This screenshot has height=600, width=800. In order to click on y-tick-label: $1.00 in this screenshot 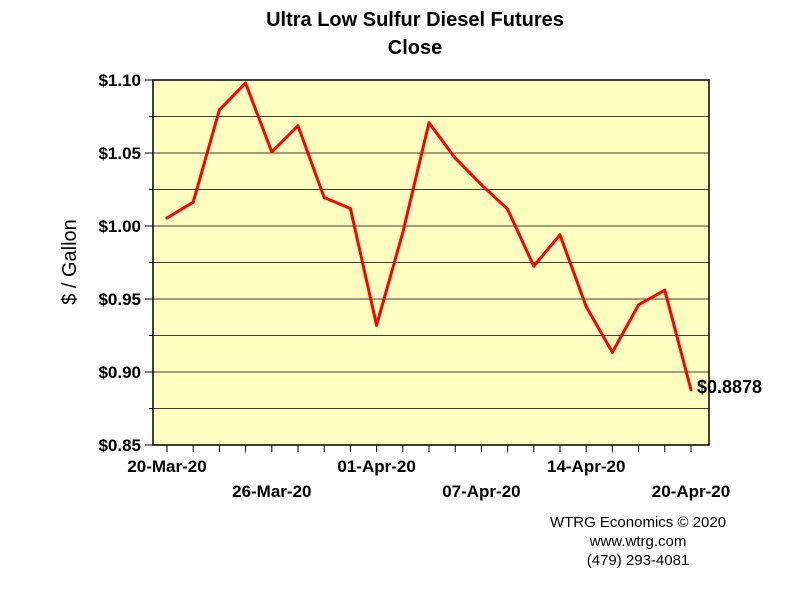, I will do `click(119, 226)`.